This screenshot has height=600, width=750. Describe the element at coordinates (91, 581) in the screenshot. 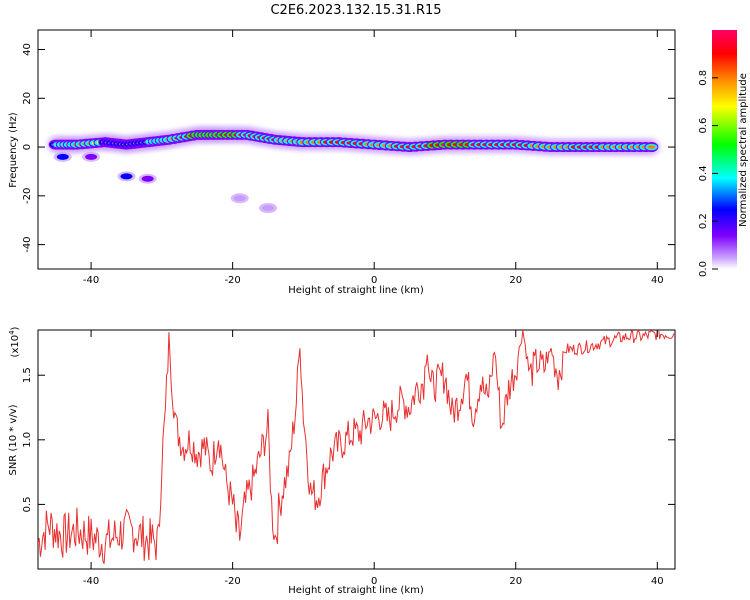

I see `bottom-x-tick-label: -40` at that location.